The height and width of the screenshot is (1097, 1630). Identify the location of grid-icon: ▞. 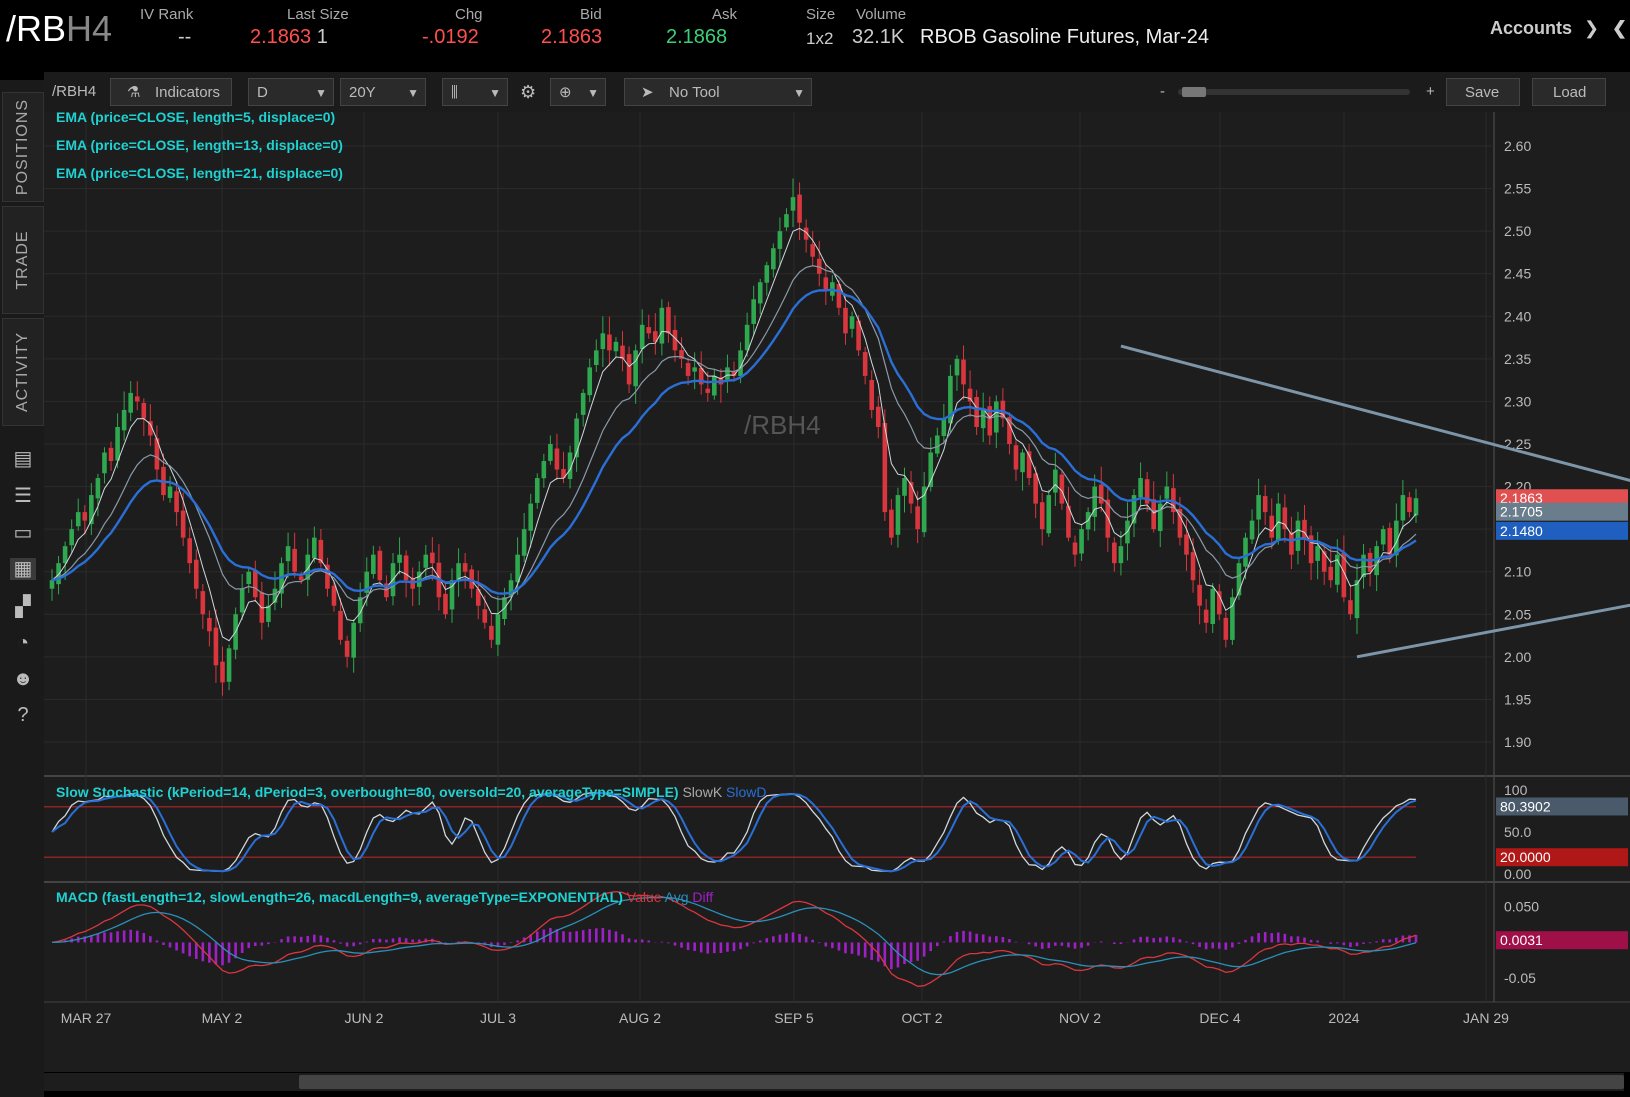
(23, 607).